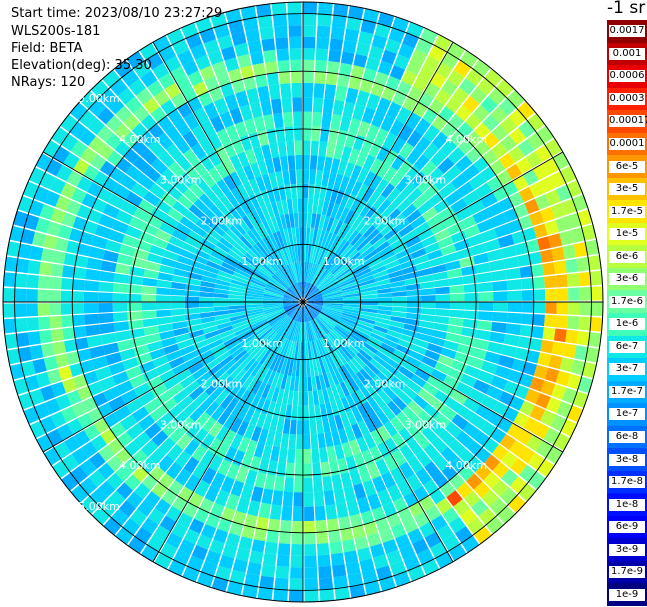 This screenshot has height=607, width=647. What do you see at coordinates (627, 189) in the screenshot?
I see `colorbar-tick-label: 3e-5` at bounding box center [627, 189].